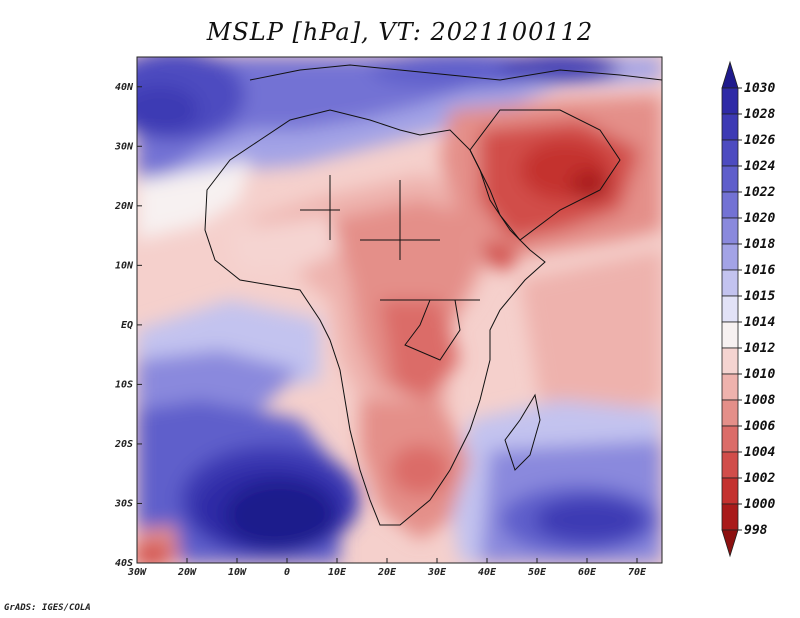  I want to click on lon-tick-label: 10E, so click(337, 572).